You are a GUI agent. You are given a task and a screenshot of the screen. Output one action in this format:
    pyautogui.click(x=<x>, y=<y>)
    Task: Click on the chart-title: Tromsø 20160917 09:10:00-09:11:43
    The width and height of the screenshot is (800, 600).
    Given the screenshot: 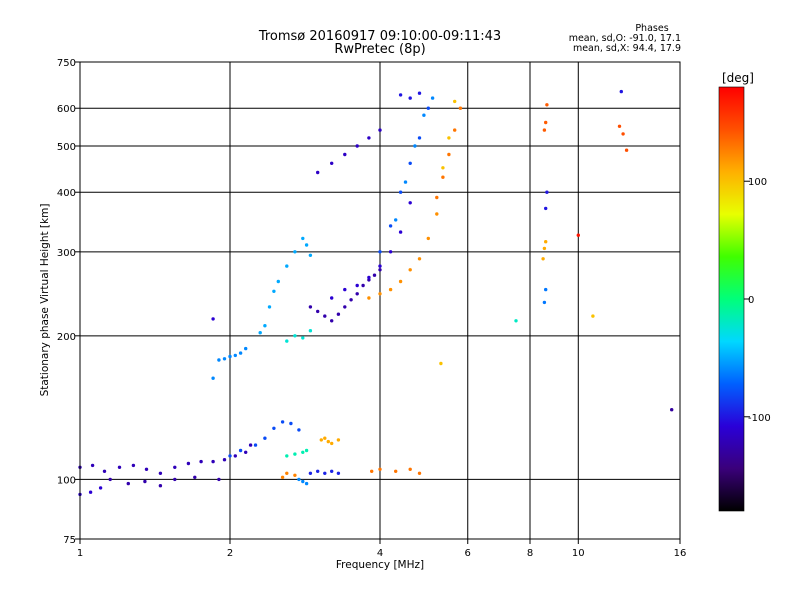 What is the action you would take?
    pyautogui.click(x=379, y=36)
    